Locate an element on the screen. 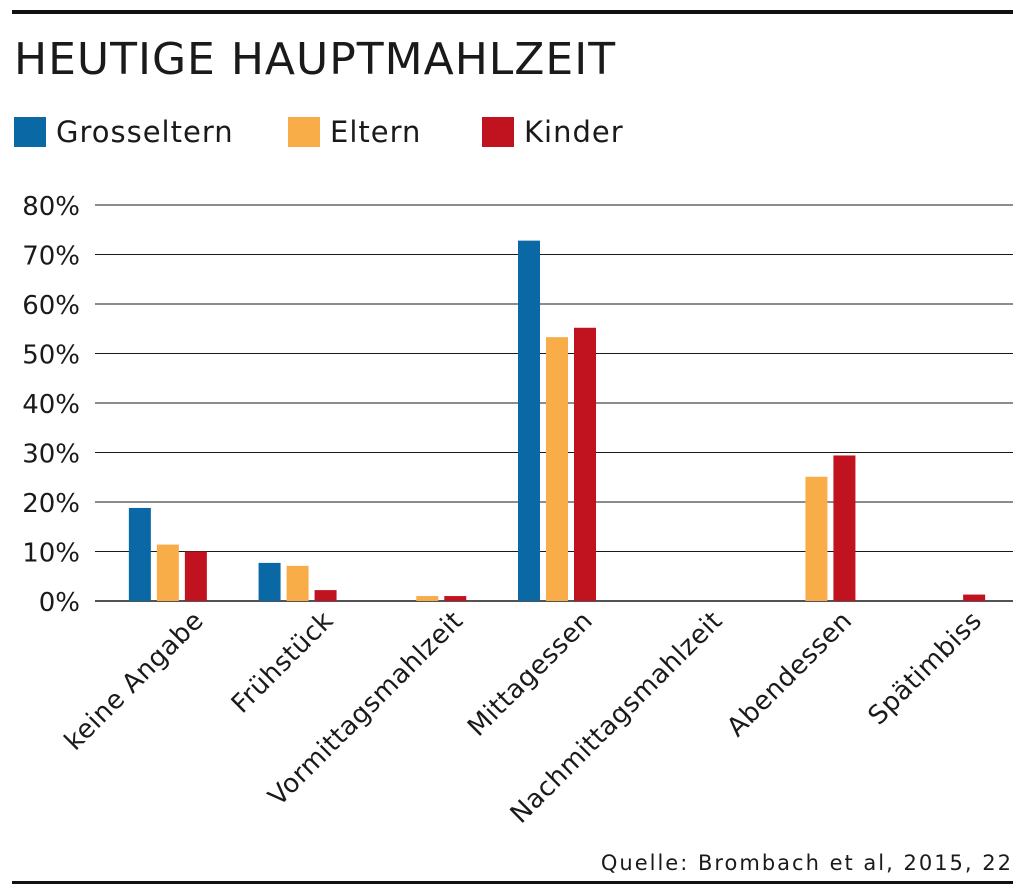  source-note: Quelle: Brombach et al, 2015, 22 is located at coordinates (806, 863).